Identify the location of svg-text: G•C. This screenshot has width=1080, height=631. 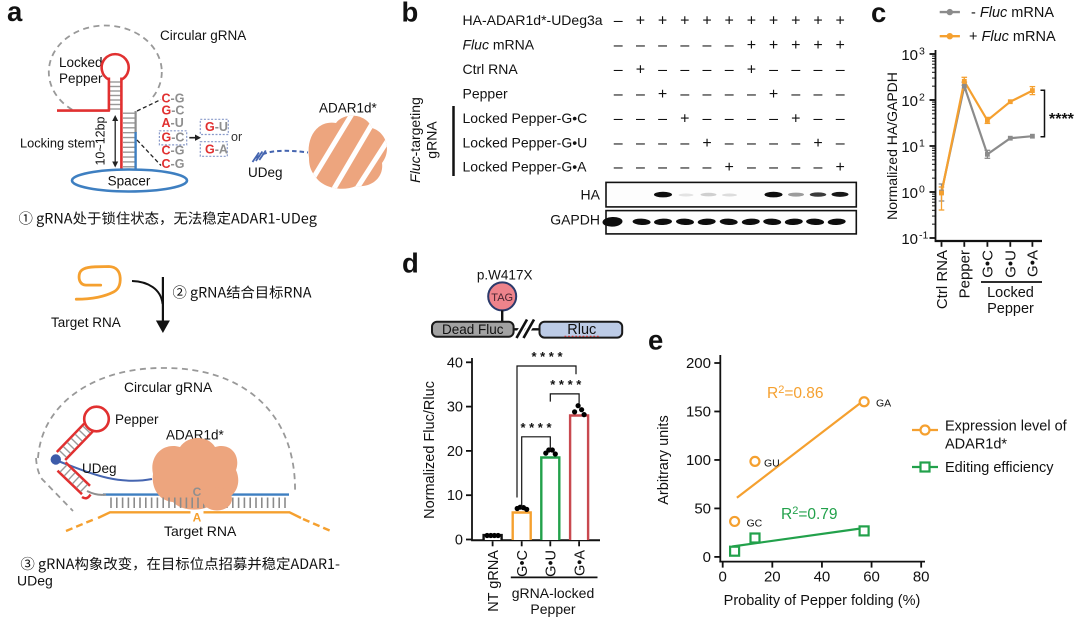
(523, 563).